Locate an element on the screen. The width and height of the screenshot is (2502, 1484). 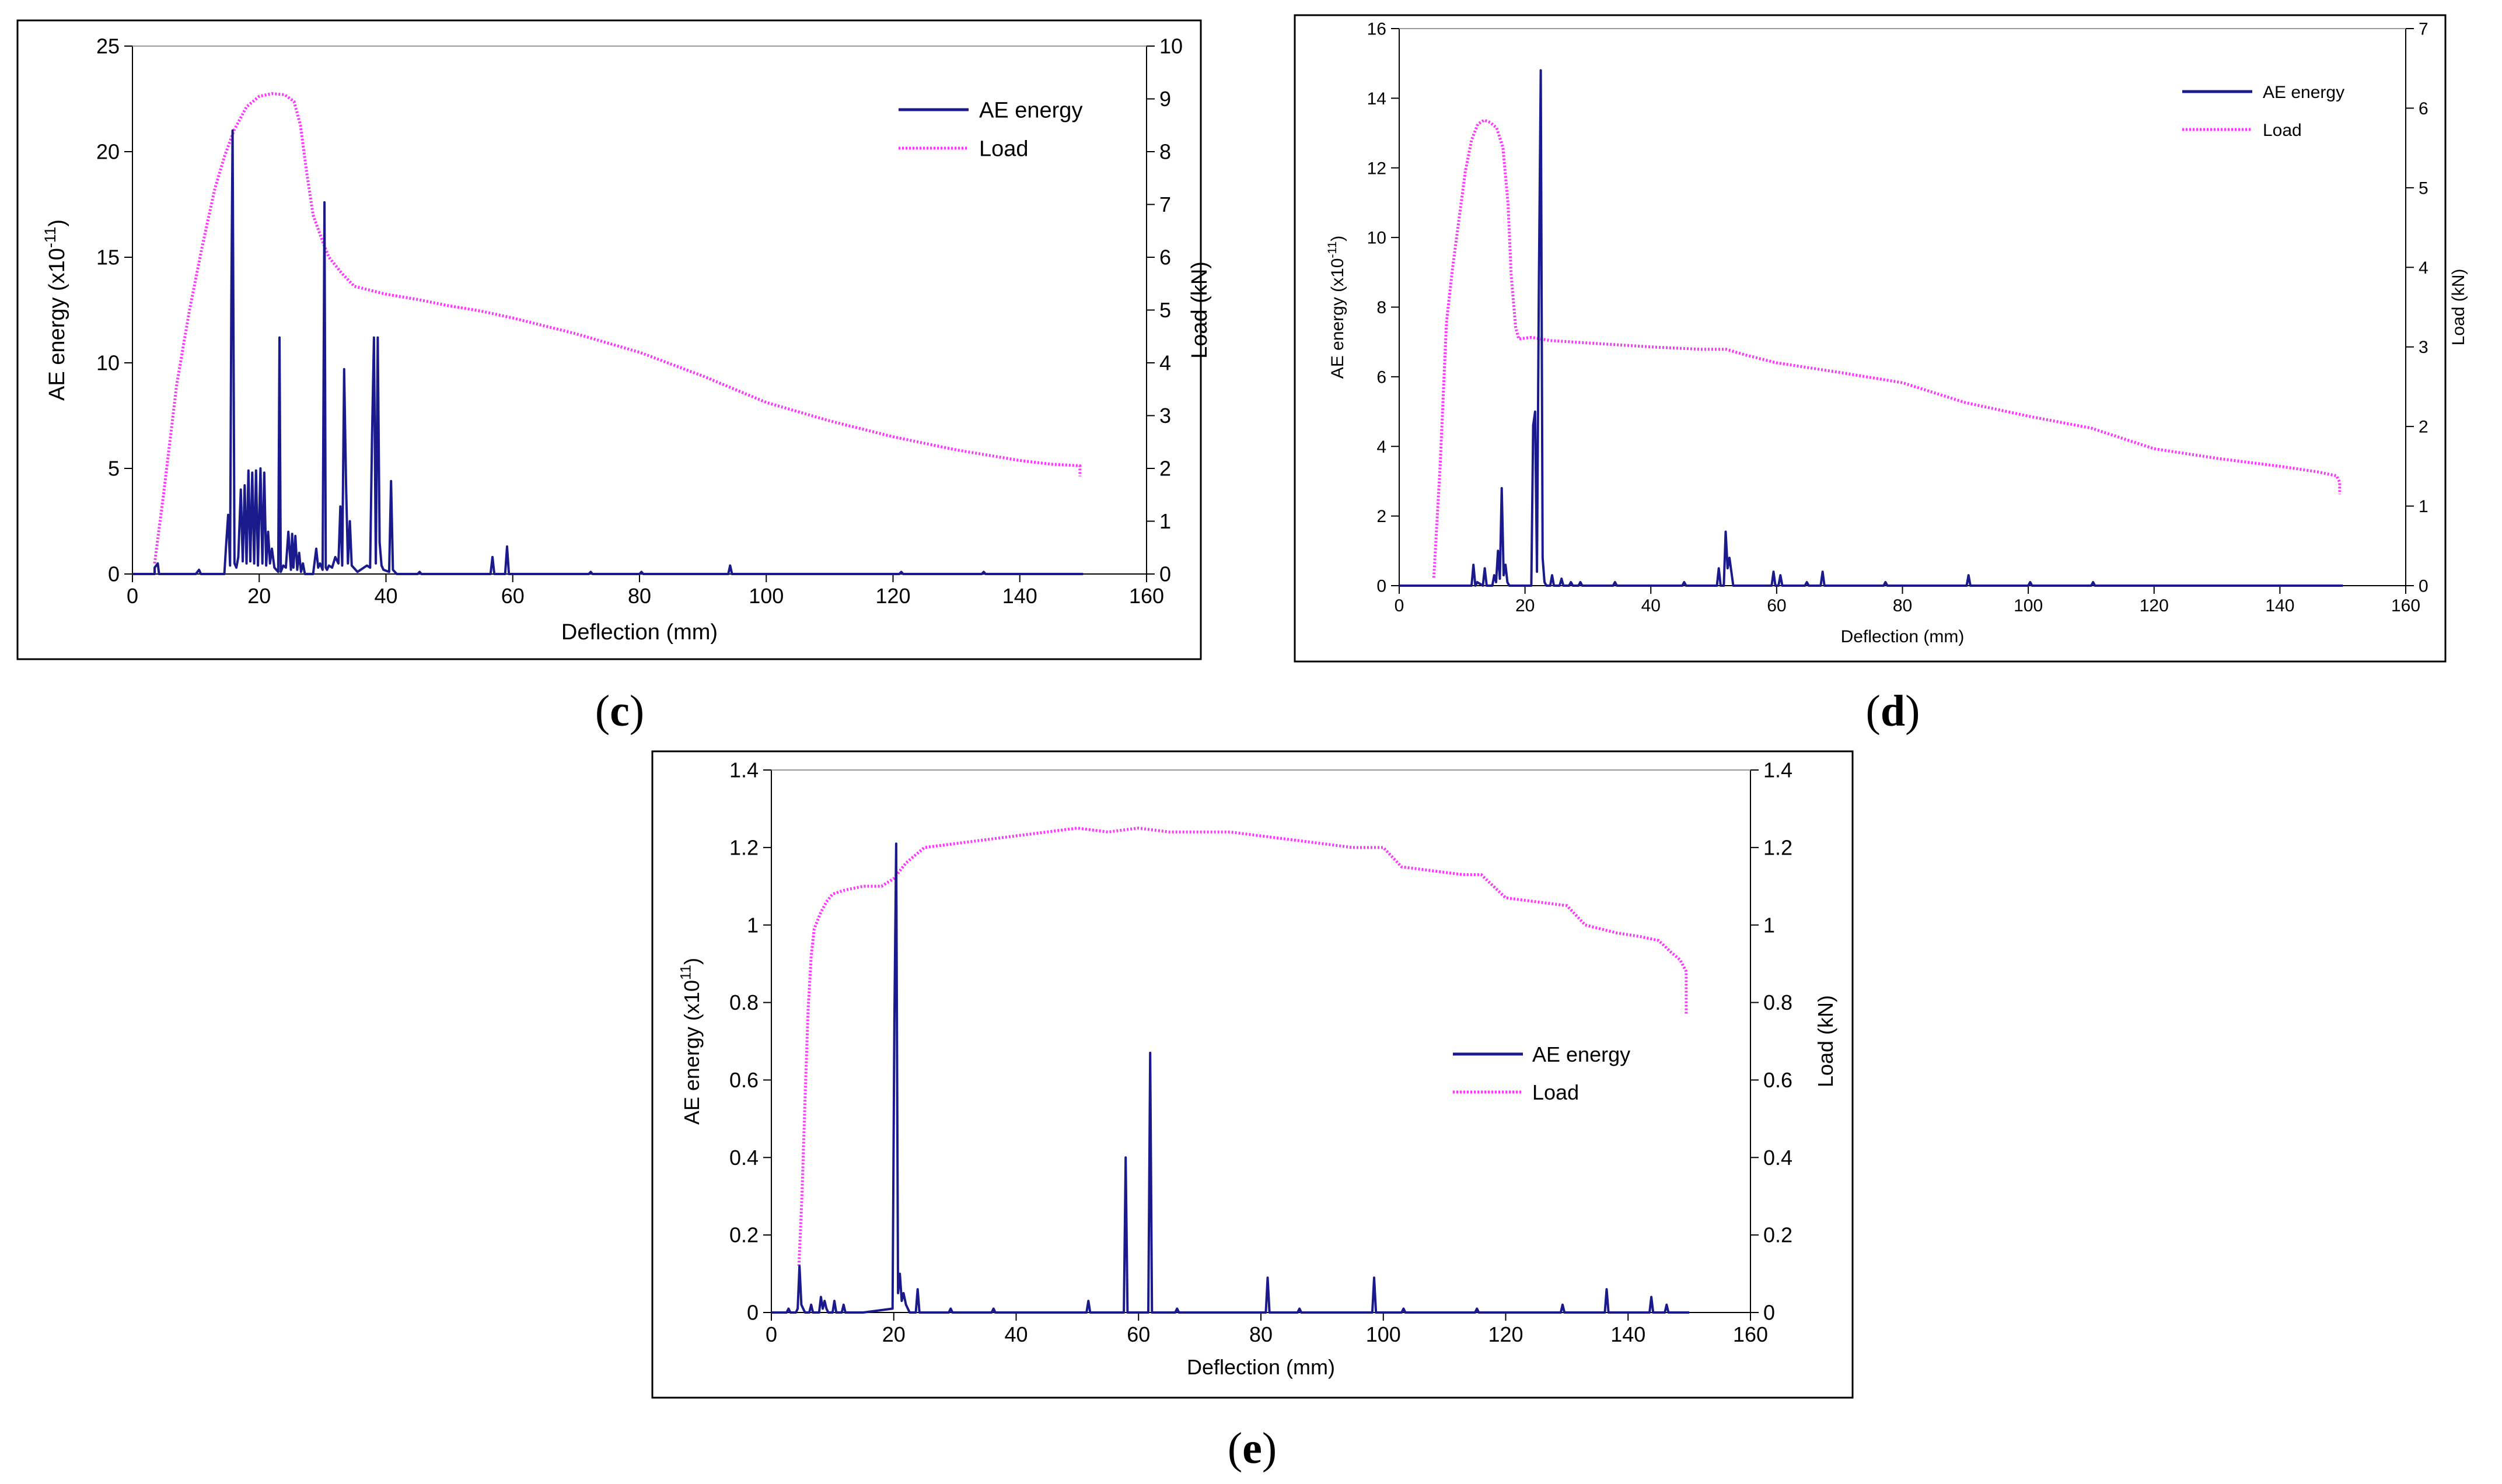
y-right-tick-label: 8 is located at coordinates (1165, 152).